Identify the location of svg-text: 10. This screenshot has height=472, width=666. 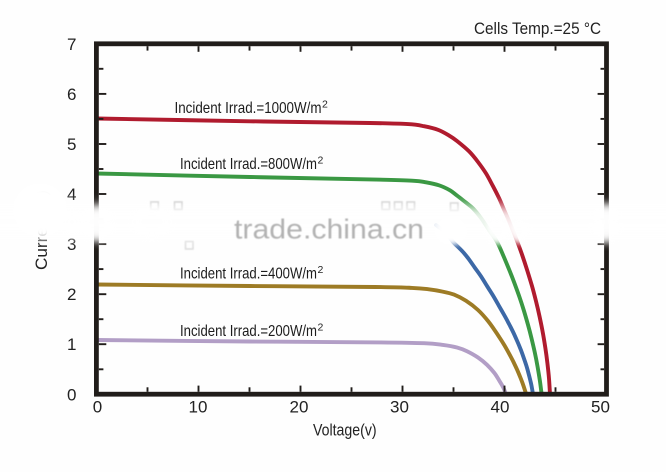
(198, 407).